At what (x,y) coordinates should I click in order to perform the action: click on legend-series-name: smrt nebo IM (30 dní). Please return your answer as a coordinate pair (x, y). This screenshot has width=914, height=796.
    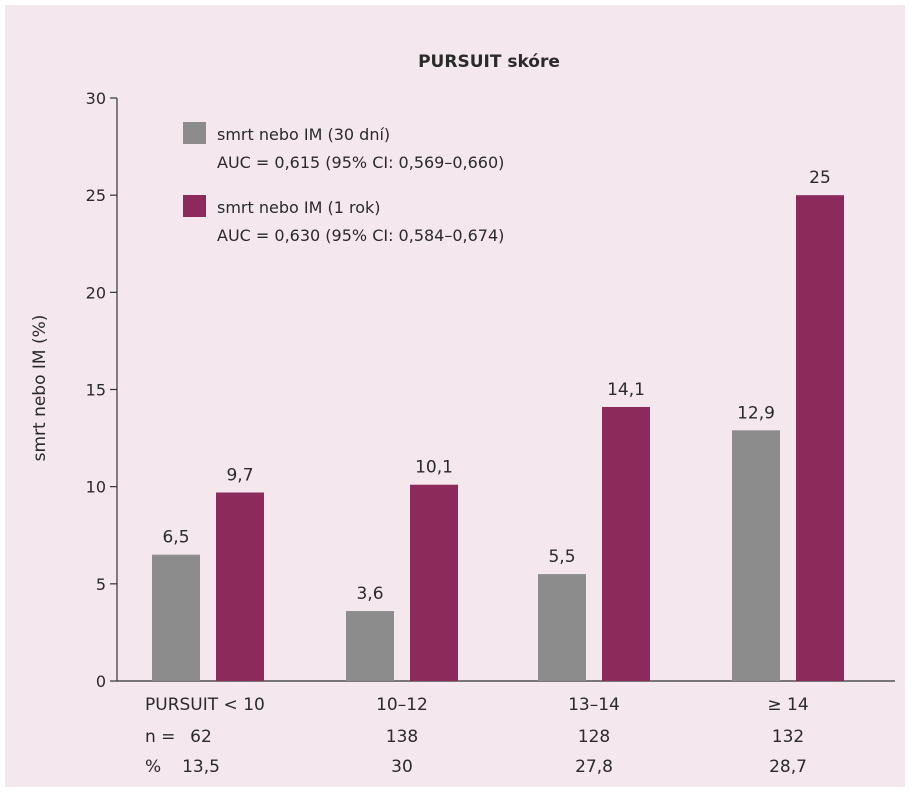
    Looking at the image, I should click on (303, 134).